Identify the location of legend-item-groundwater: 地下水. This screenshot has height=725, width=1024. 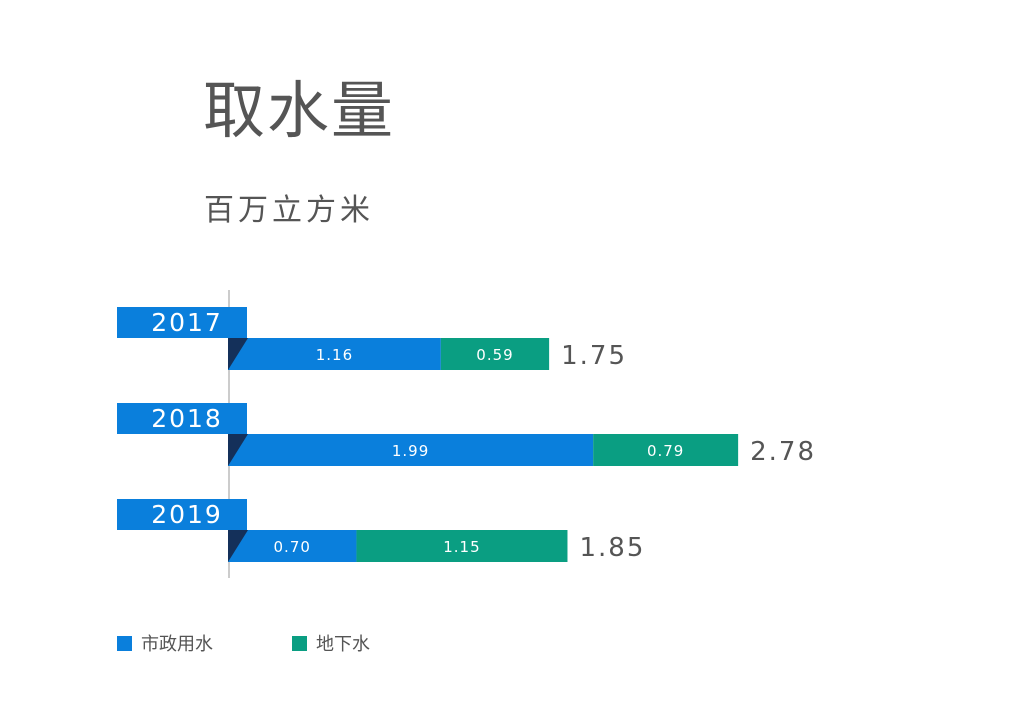
(331, 643).